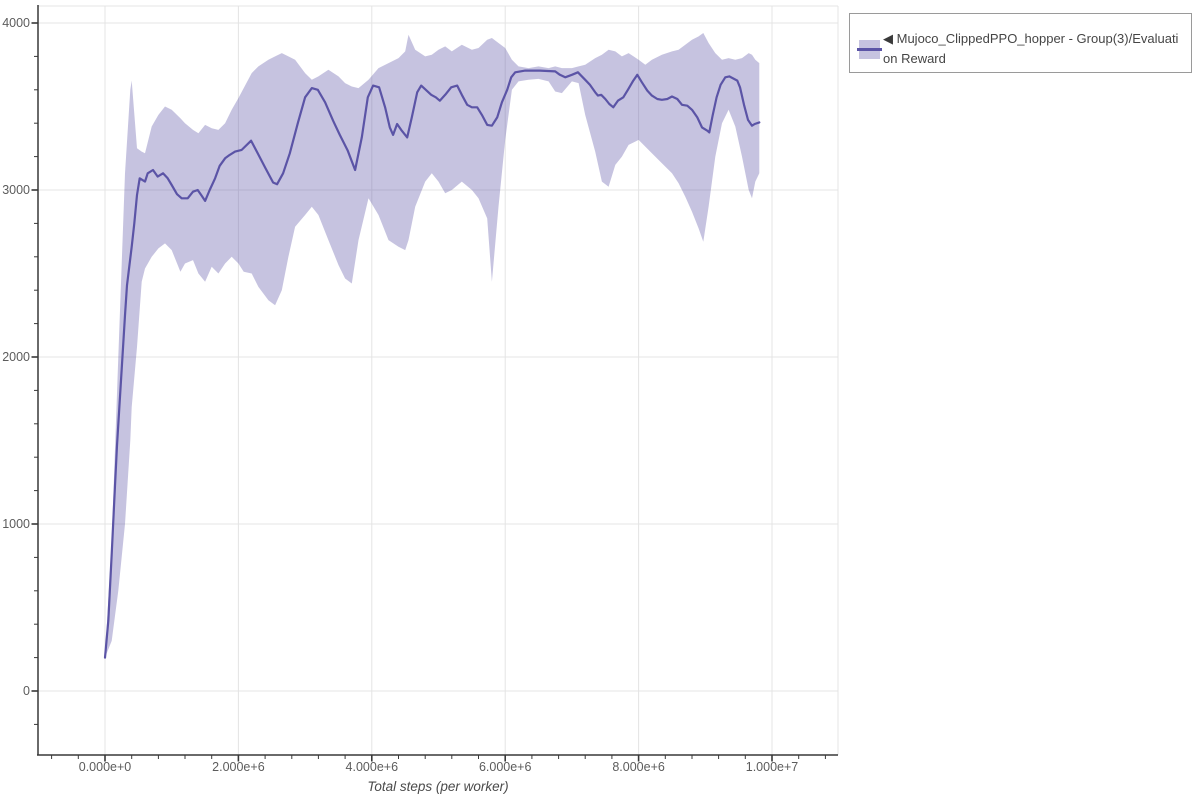 The image size is (1200, 800). I want to click on y-tick-label: 3000, so click(16, 190).